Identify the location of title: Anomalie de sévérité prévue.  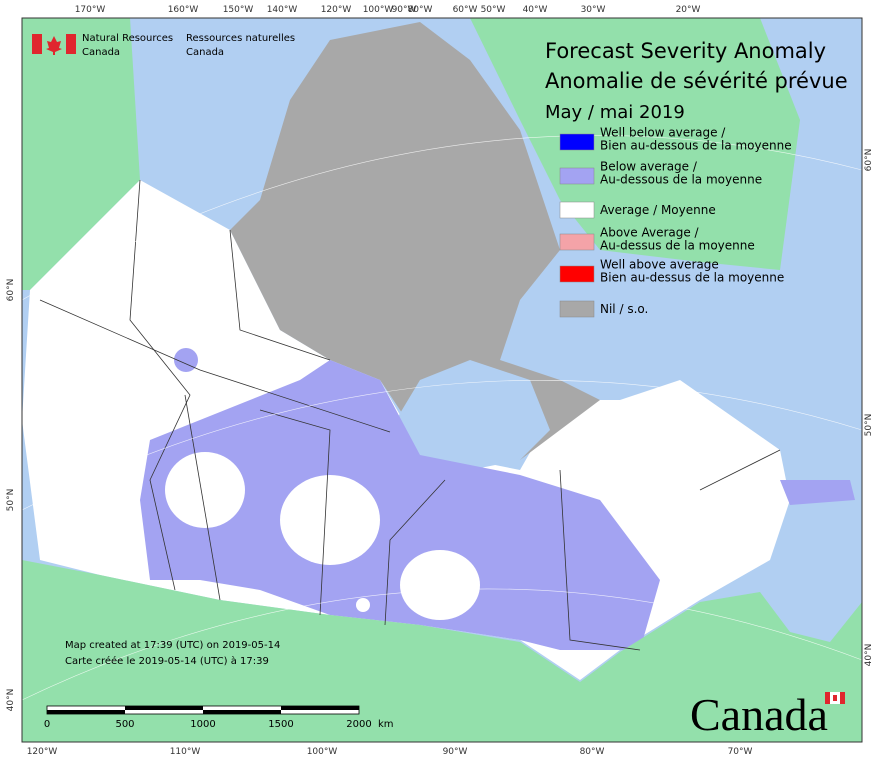
(696, 81).